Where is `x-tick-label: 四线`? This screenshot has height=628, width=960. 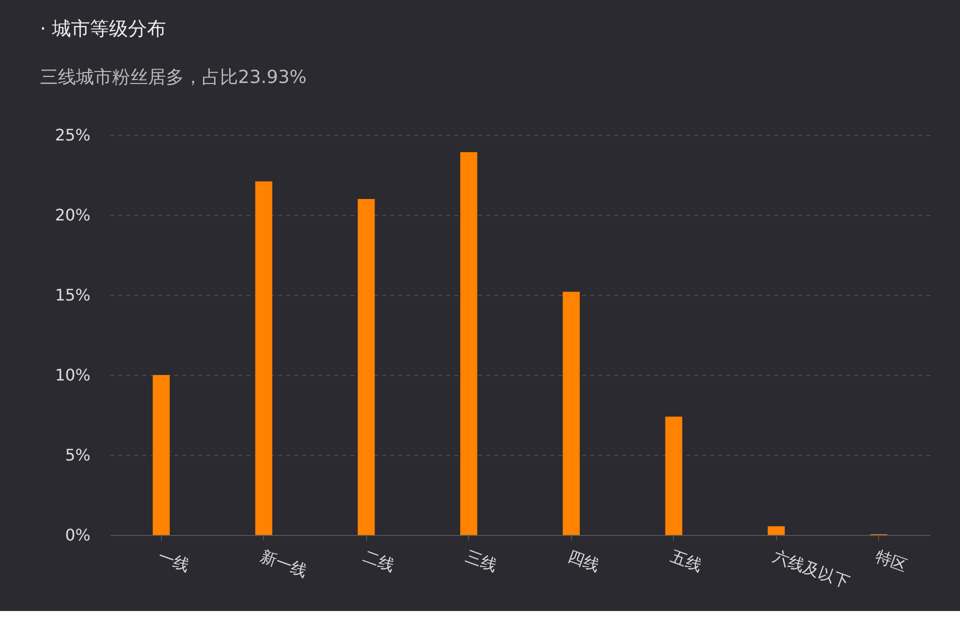
x-tick-label: 四线 is located at coordinates (583, 561).